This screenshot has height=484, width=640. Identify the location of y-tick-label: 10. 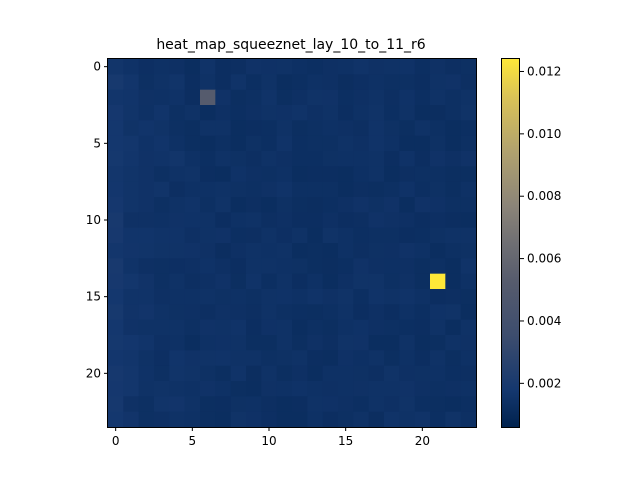
(93, 220).